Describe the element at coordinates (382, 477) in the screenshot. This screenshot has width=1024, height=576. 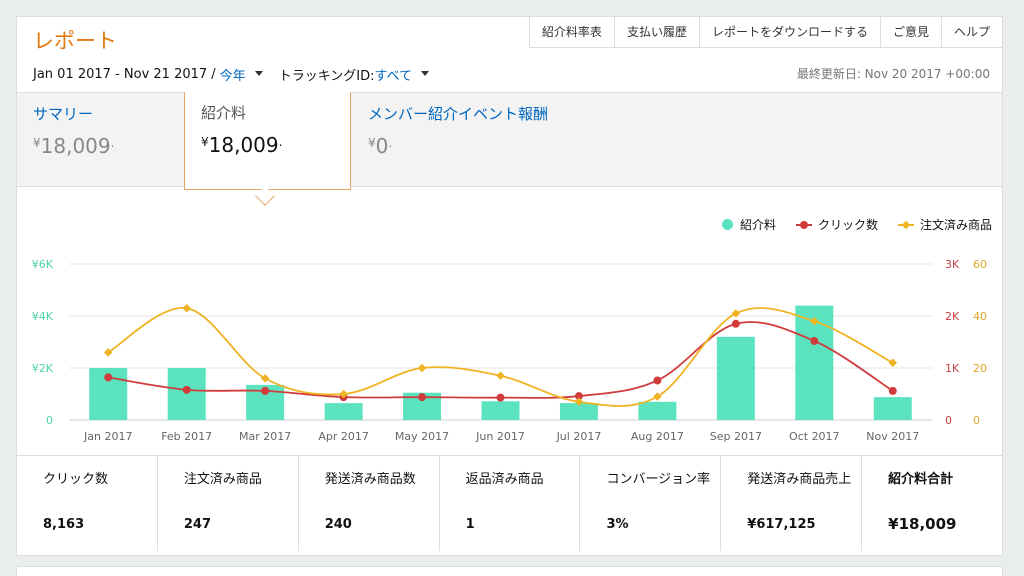
I see `stat-label: 発送済み商品数` at that location.